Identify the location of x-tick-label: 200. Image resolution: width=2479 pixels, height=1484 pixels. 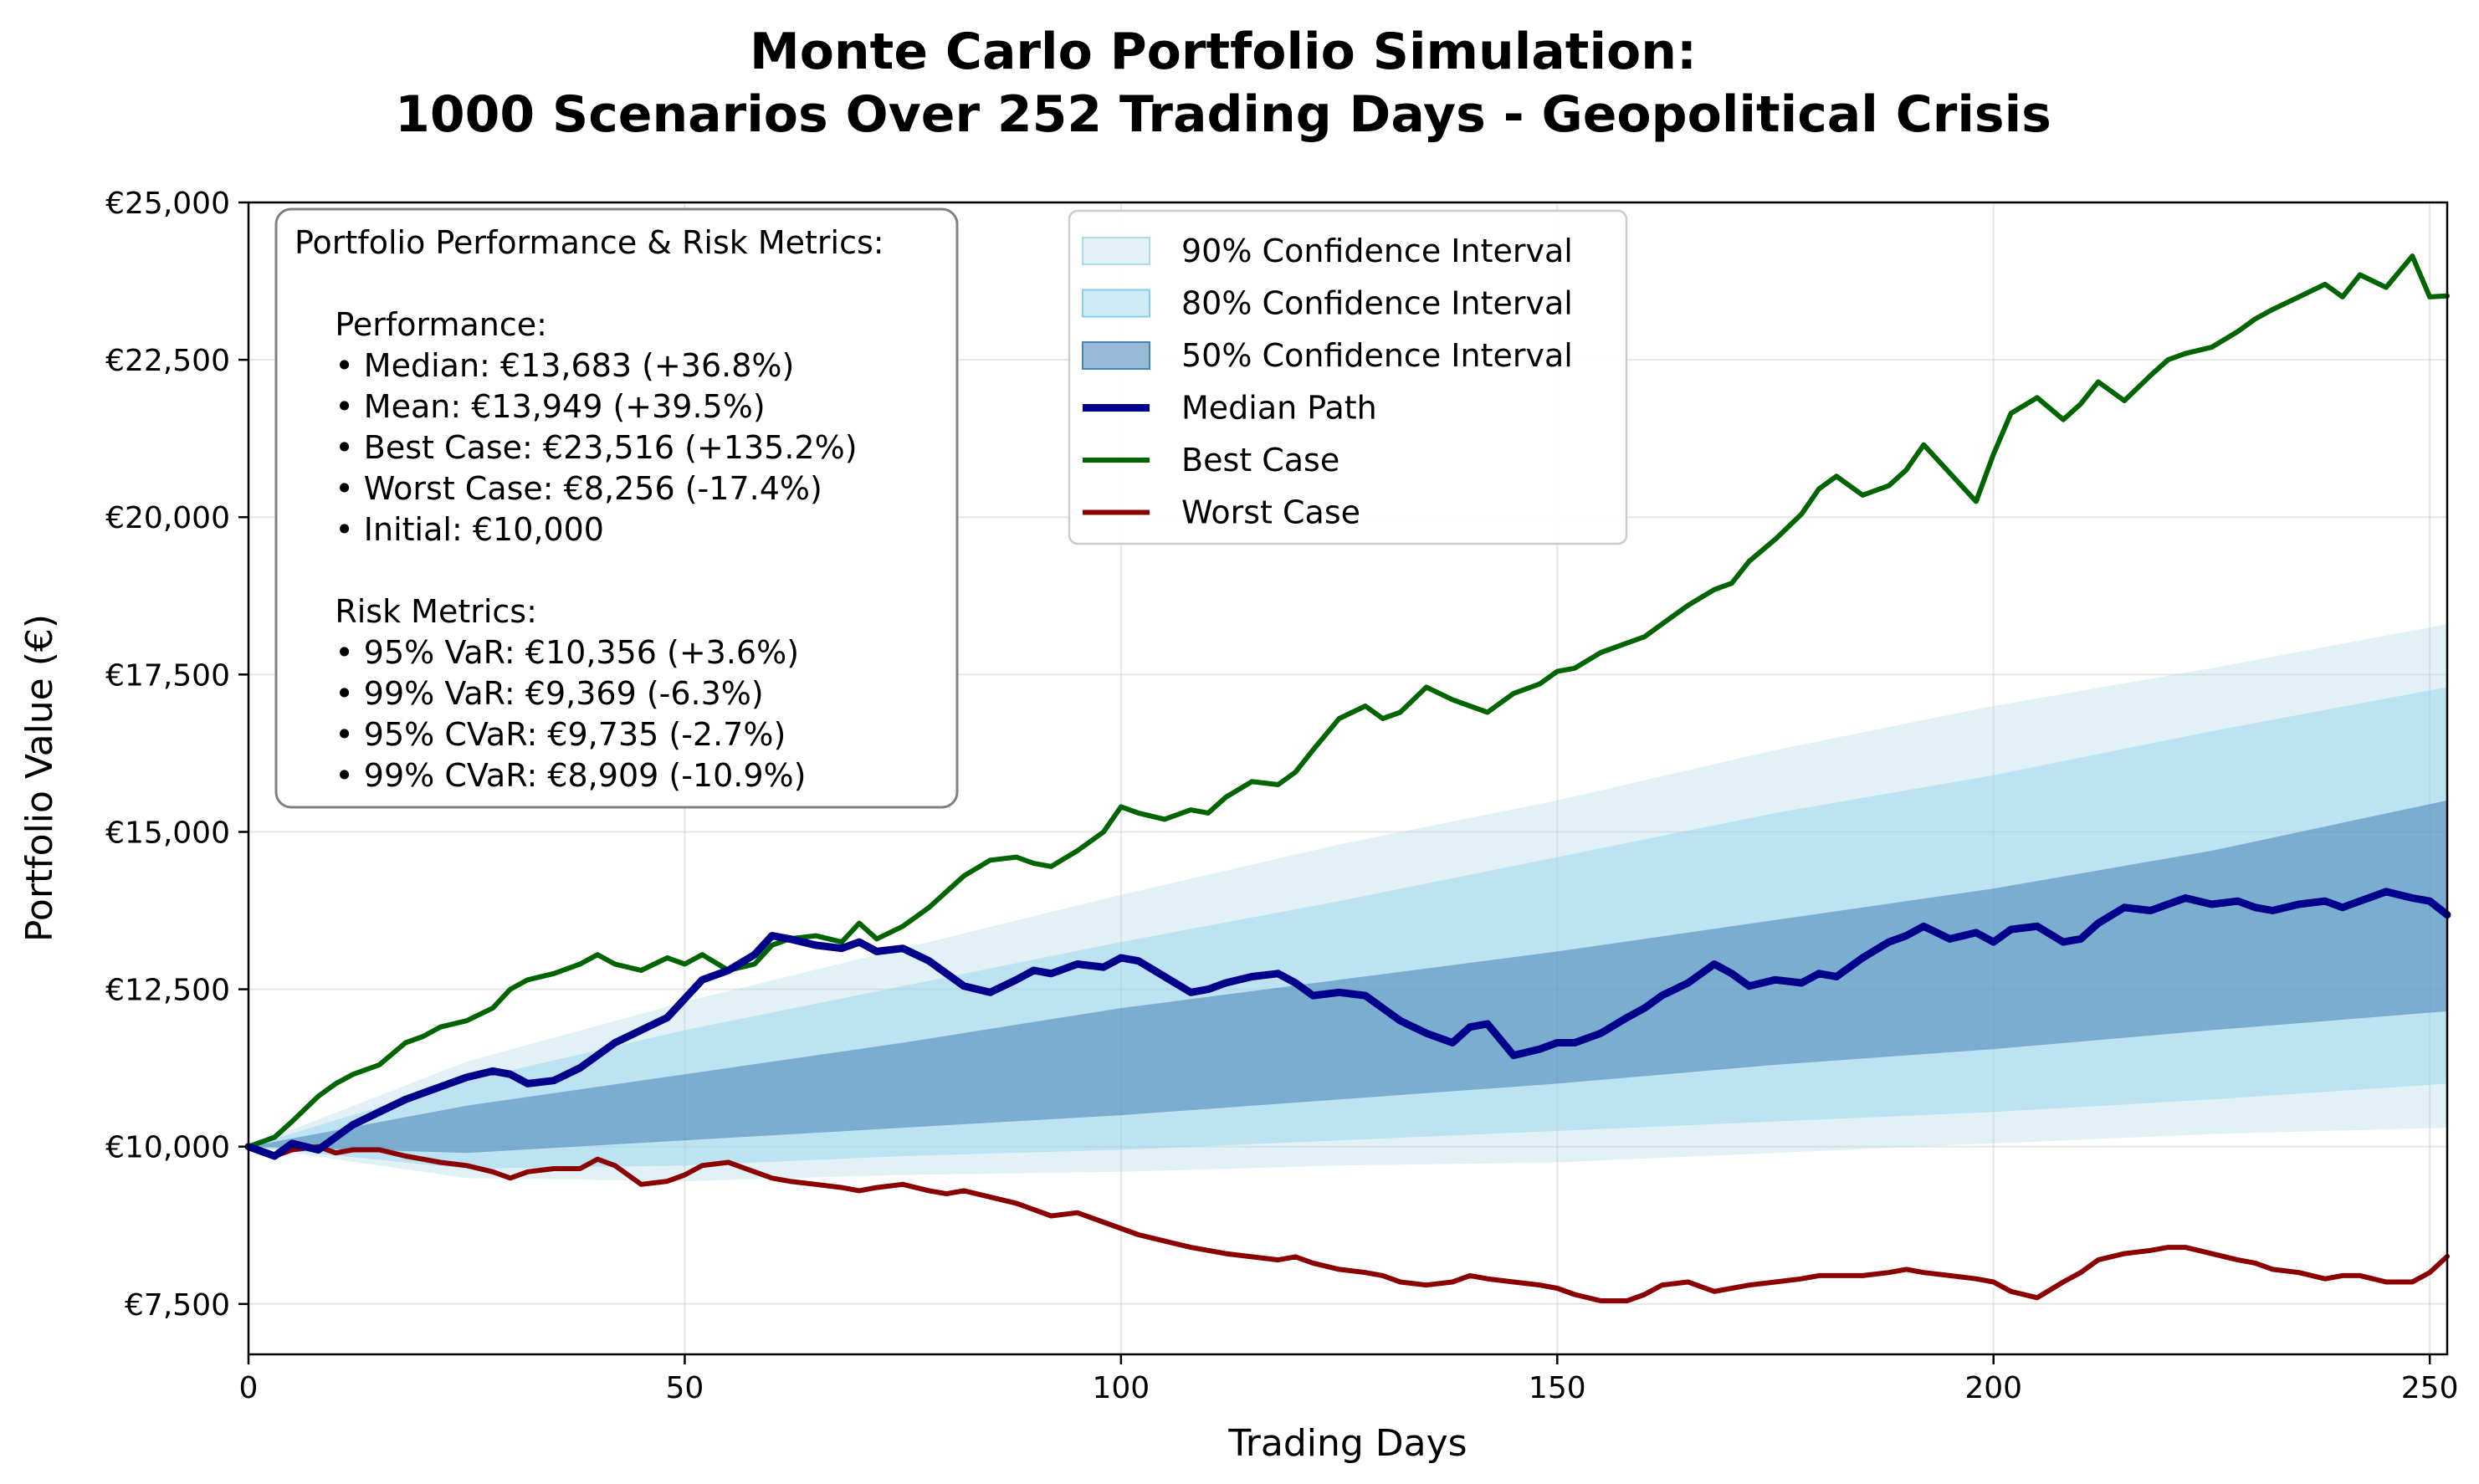
(1993, 1388).